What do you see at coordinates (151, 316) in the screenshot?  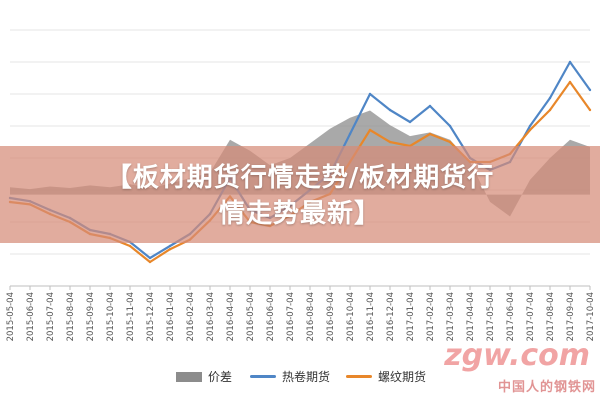 I see `x-tick-label: 2015-12-04` at bounding box center [151, 316].